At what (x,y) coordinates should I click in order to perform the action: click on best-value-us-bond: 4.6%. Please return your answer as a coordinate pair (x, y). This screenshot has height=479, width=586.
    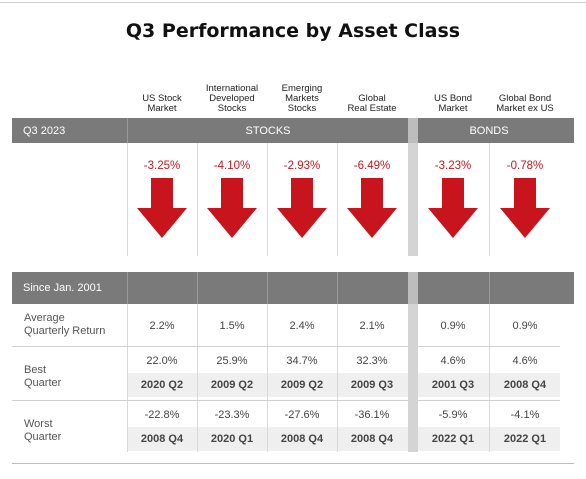
    Looking at the image, I should click on (453, 361).